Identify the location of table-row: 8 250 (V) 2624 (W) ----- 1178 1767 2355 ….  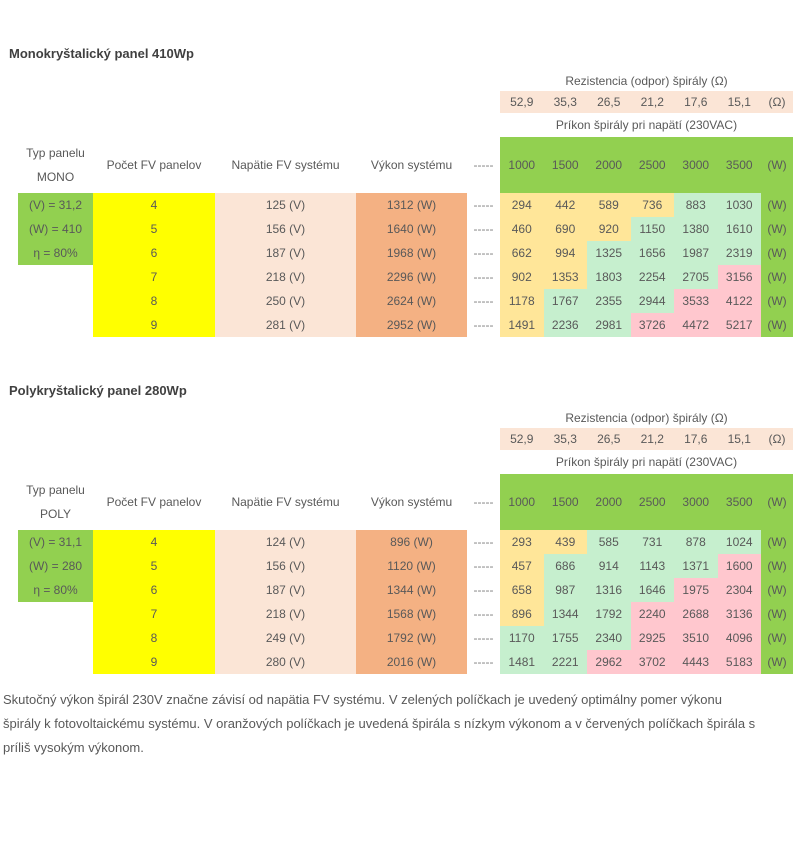
(409, 301).